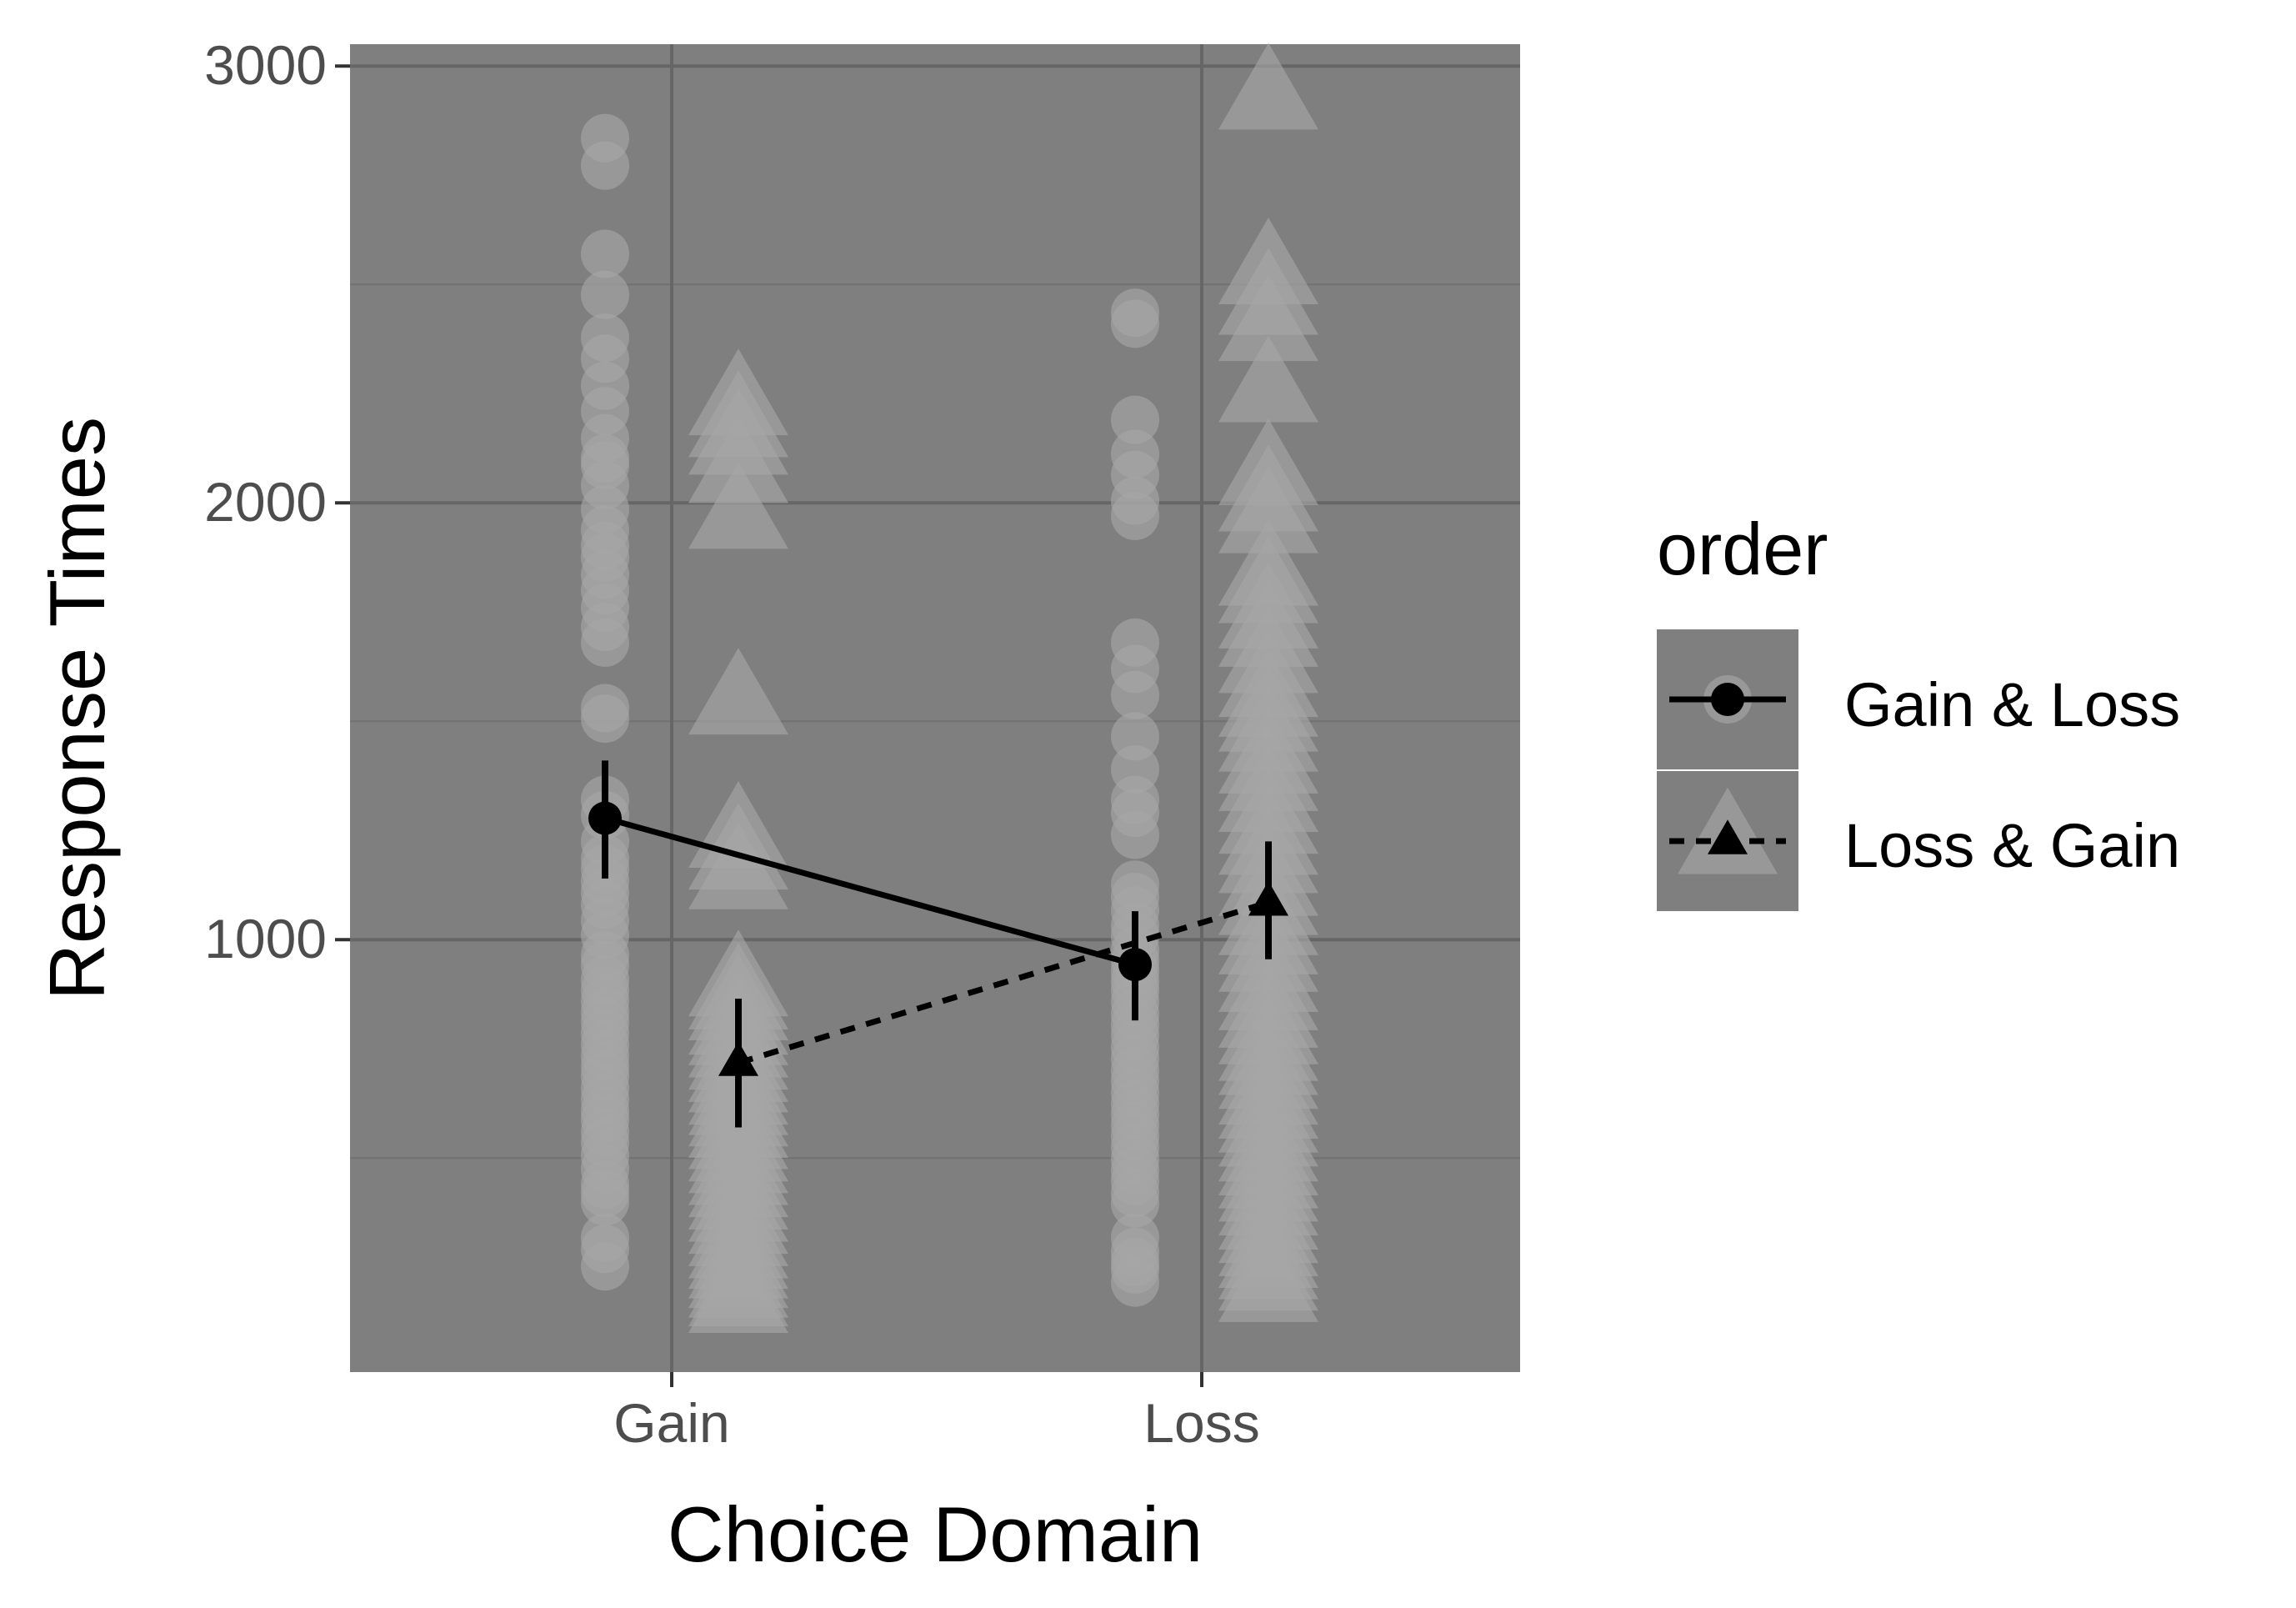  I want to click on legend-key-mean-circle, so click(1727, 699).